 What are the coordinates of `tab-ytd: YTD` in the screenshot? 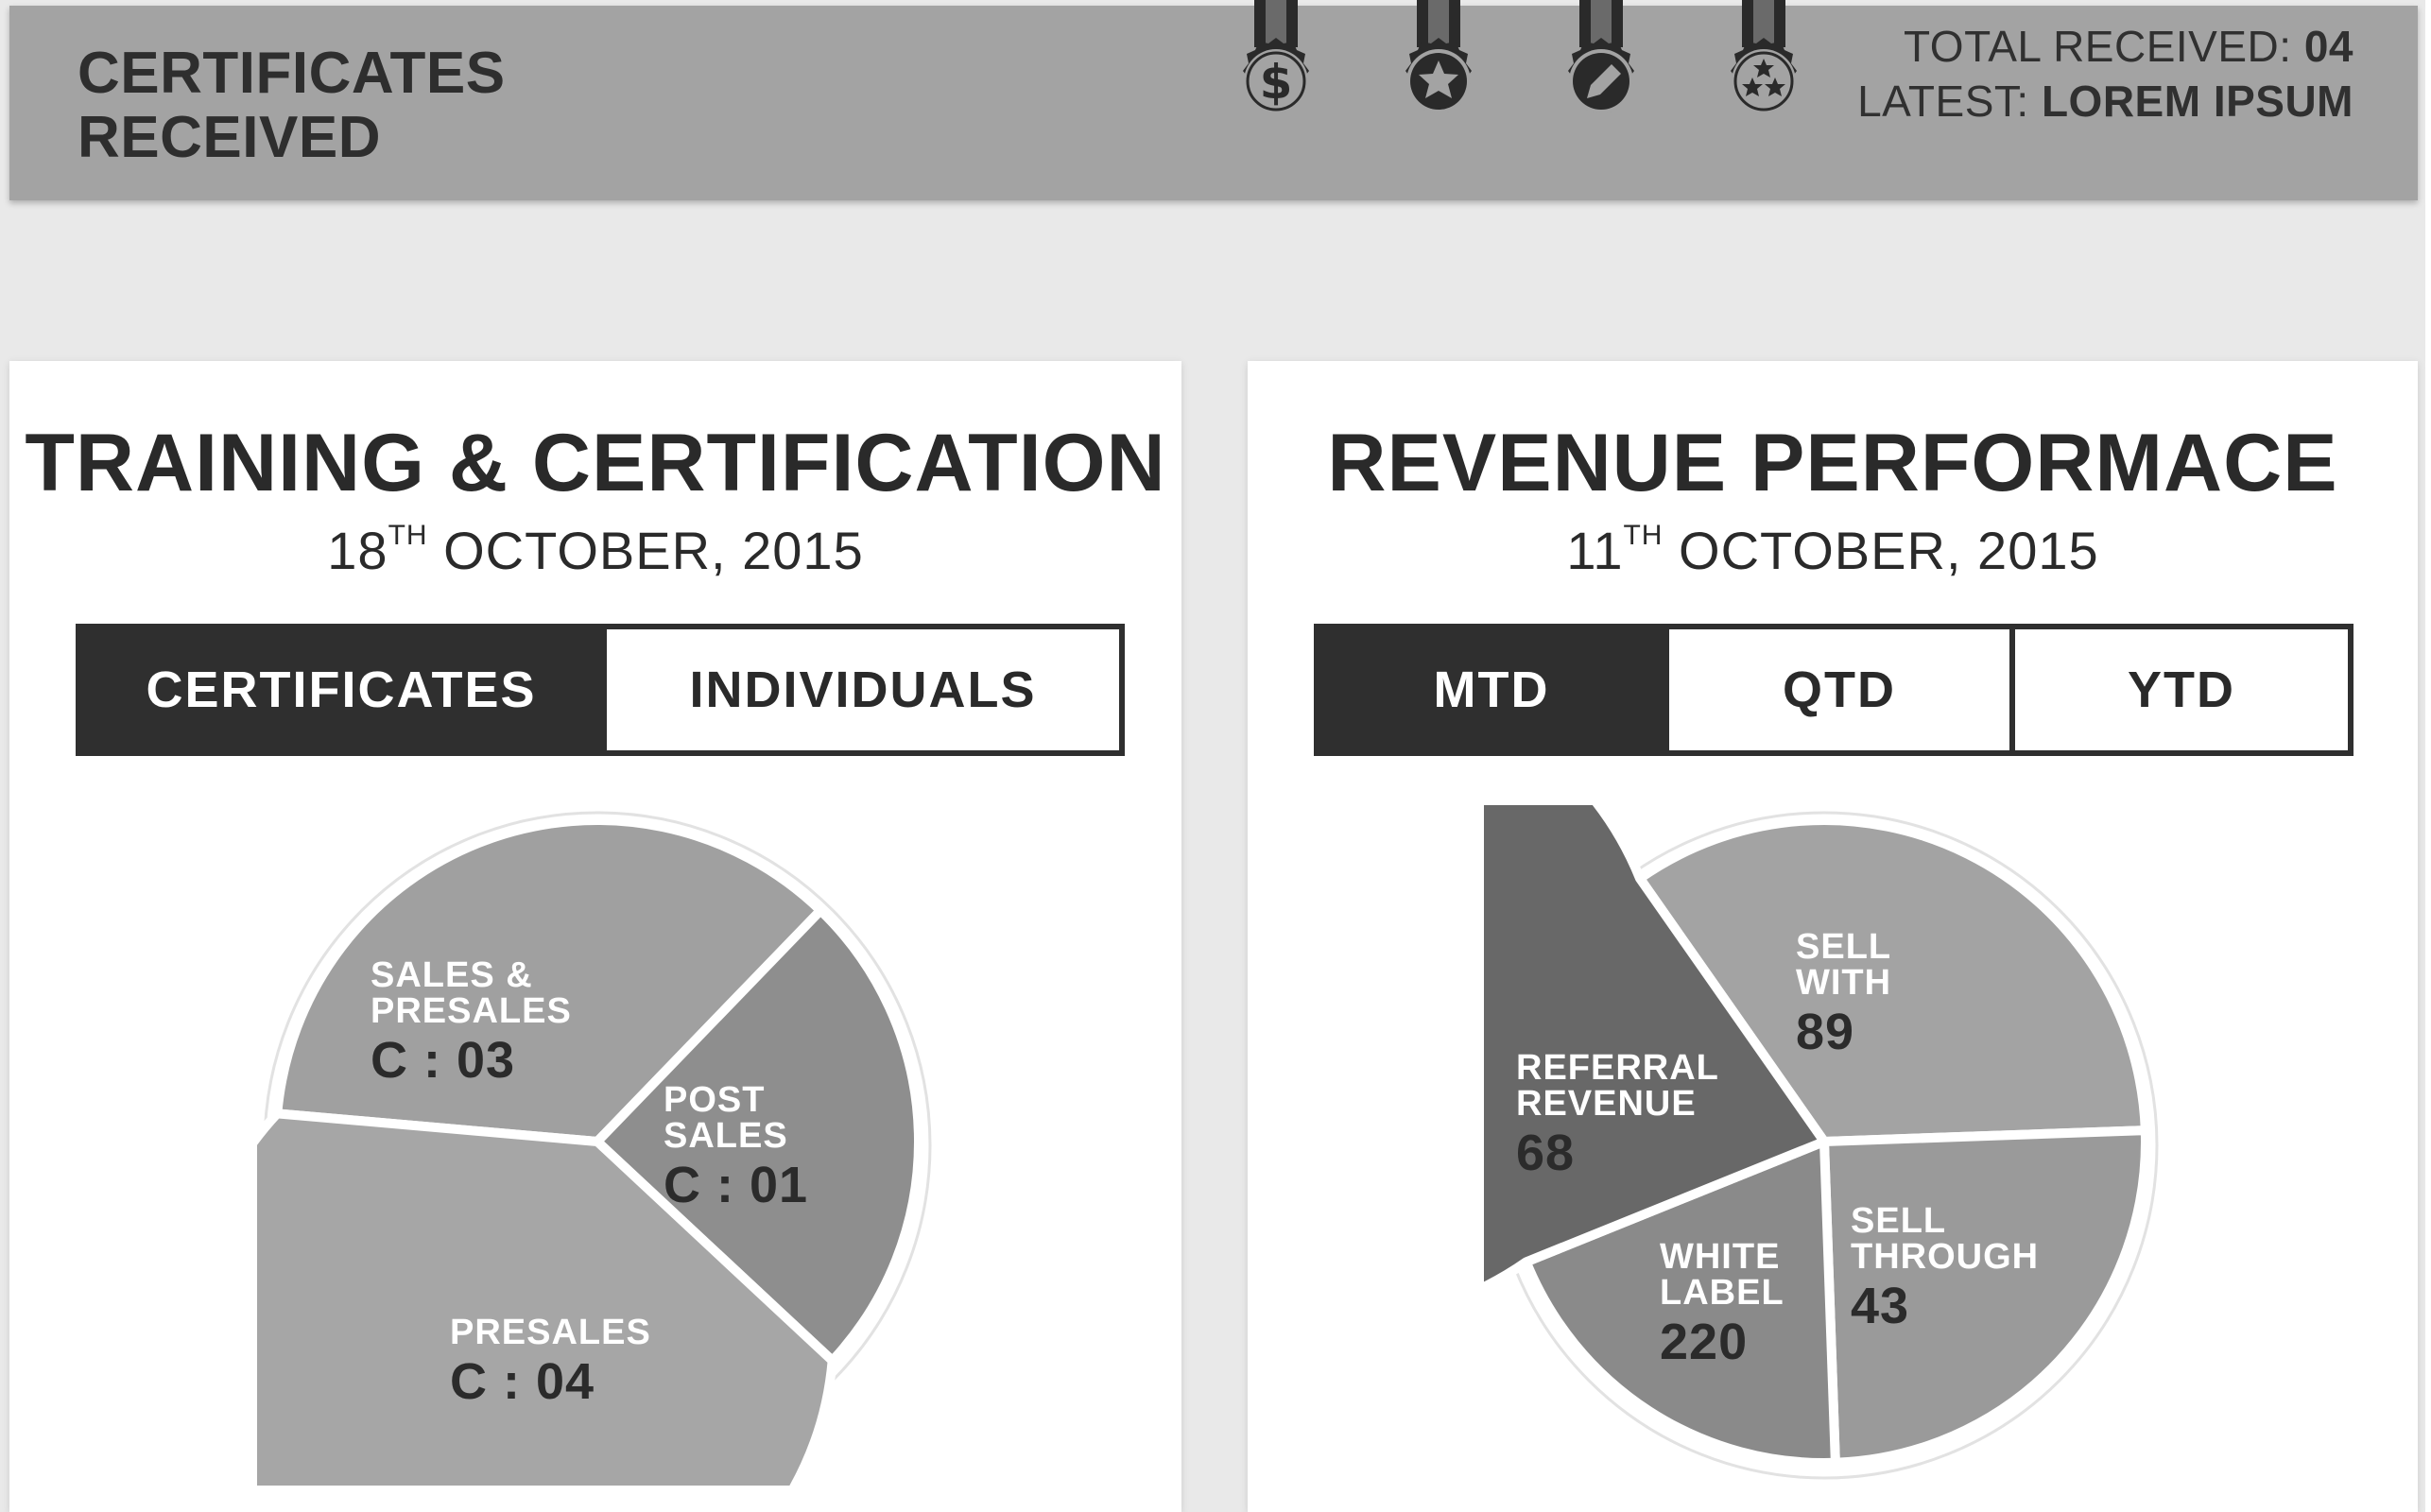 It's located at (2178, 689).